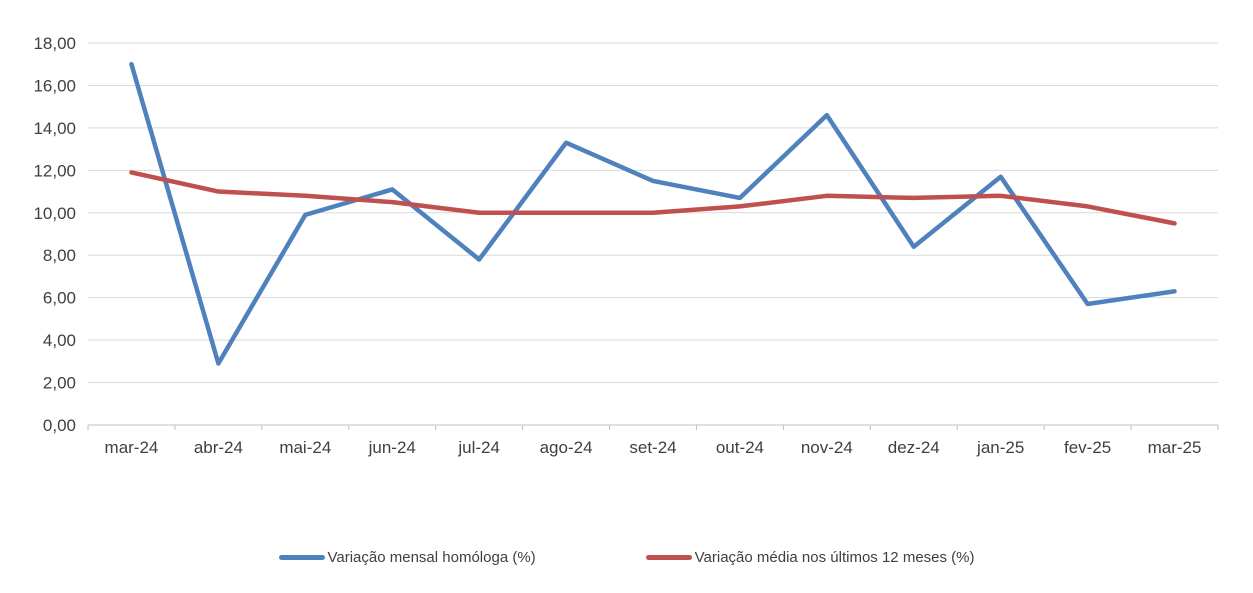 The width and height of the screenshot is (1253, 593). I want to click on x-axis-tick-label: jan-25, so click(1000, 447).